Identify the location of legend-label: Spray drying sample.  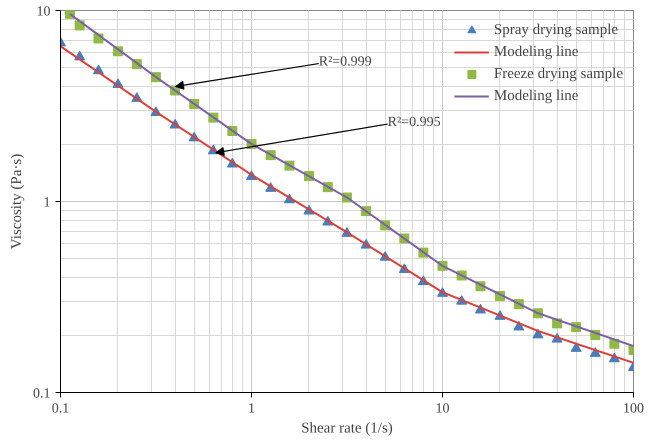
(556, 30).